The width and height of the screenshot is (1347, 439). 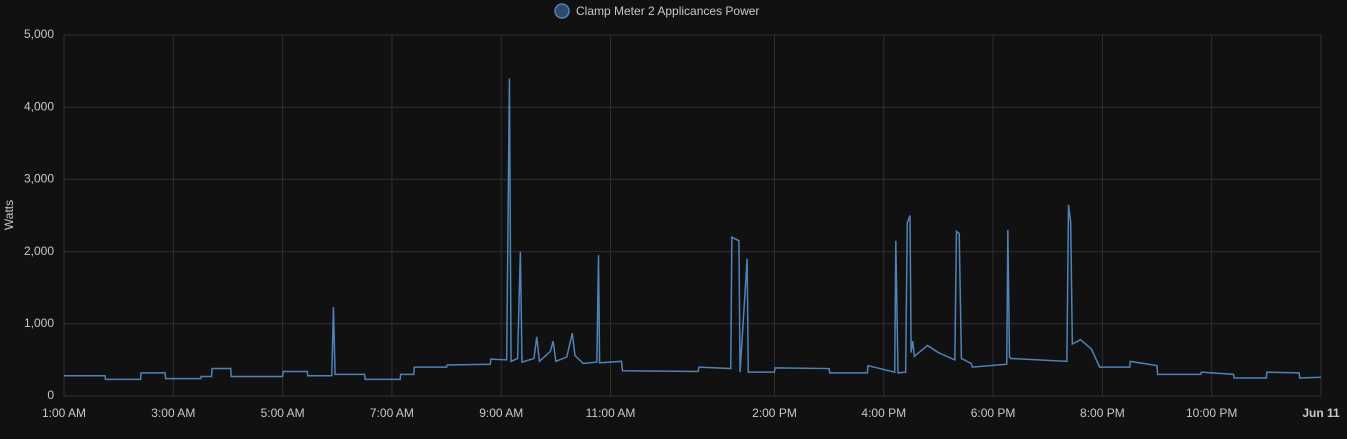 What do you see at coordinates (39, 251) in the screenshot?
I see `y-tick-label: 2,000` at bounding box center [39, 251].